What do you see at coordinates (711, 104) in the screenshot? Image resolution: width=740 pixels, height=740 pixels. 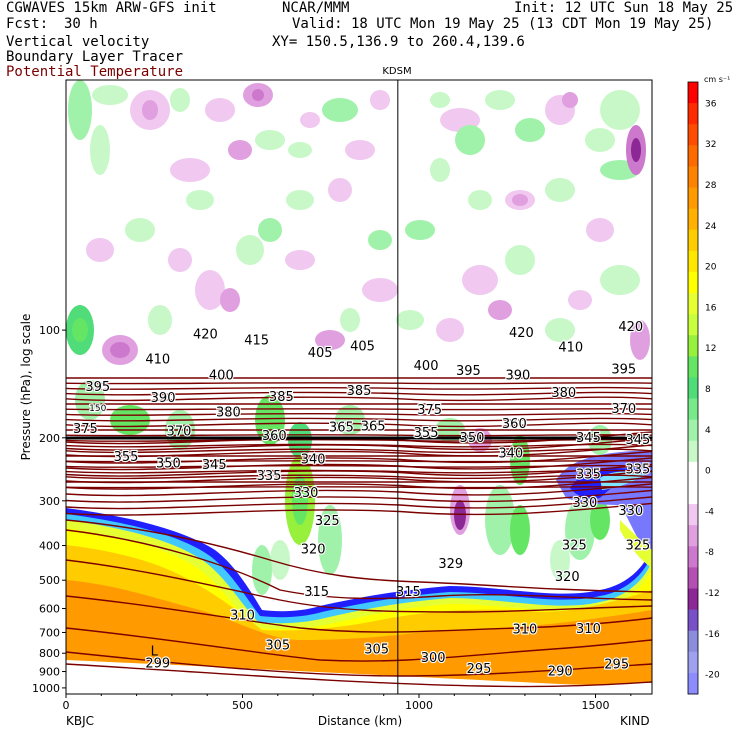 I see `colorbar-label-36: 36` at bounding box center [711, 104].